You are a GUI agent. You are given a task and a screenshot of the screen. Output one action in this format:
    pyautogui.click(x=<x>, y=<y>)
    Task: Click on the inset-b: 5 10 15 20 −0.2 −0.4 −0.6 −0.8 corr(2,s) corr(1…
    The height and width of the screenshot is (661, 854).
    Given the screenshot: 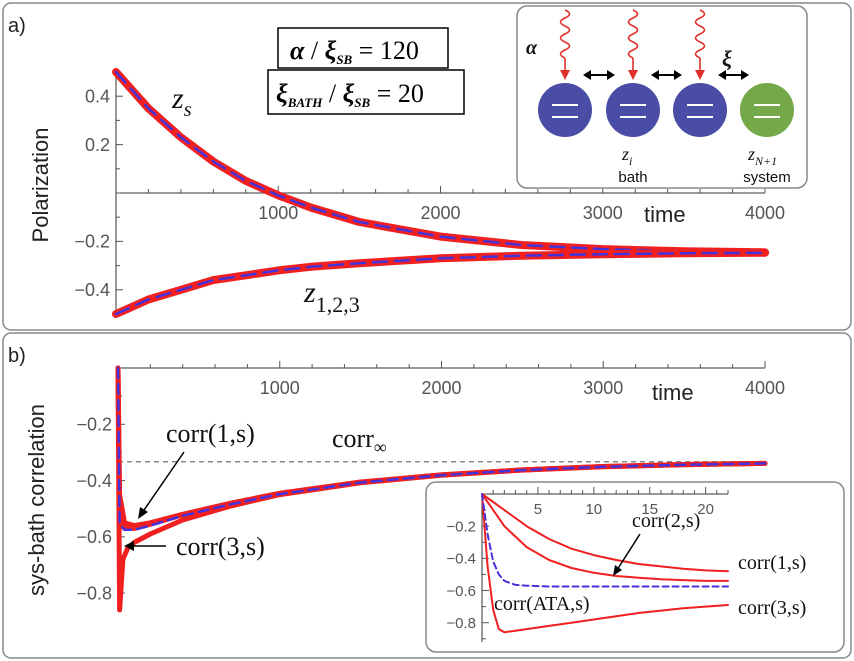 What is the action you would take?
    pyautogui.click(x=635, y=567)
    